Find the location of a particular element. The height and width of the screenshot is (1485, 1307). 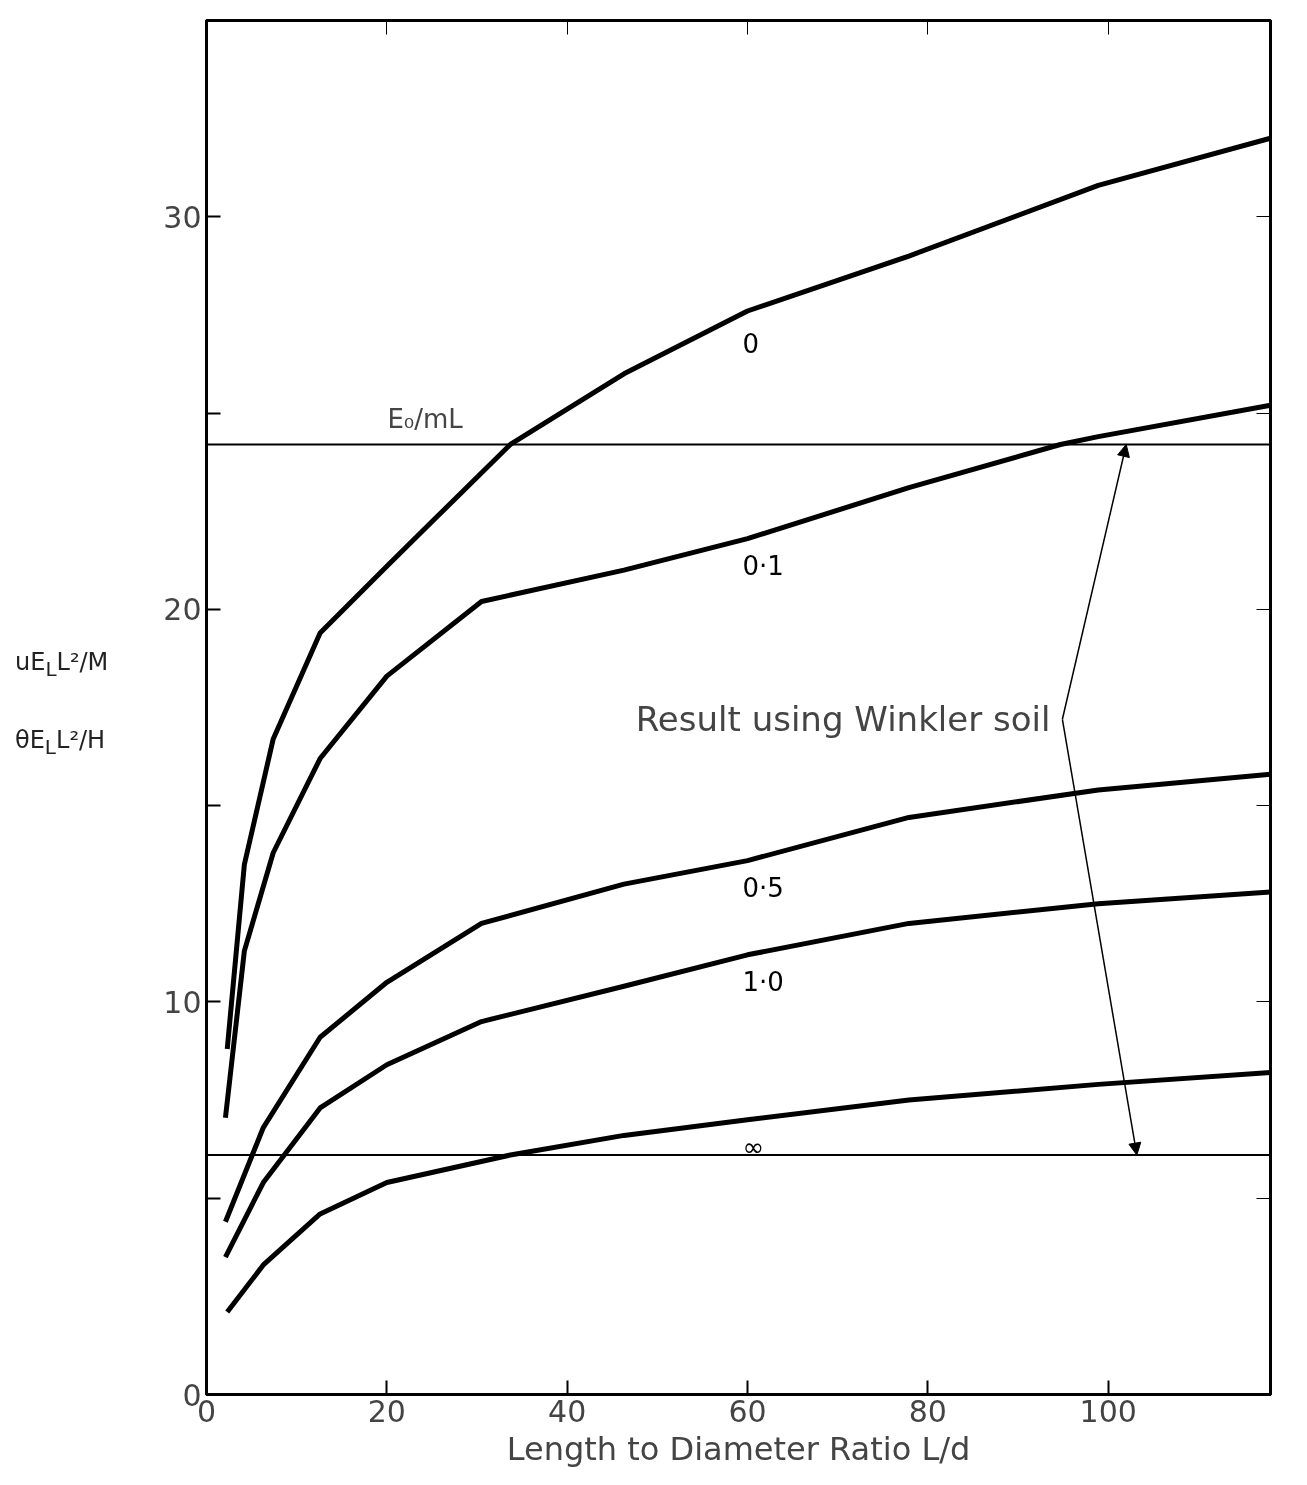

annotation: Result using Winkler soil is located at coordinates (843, 719).